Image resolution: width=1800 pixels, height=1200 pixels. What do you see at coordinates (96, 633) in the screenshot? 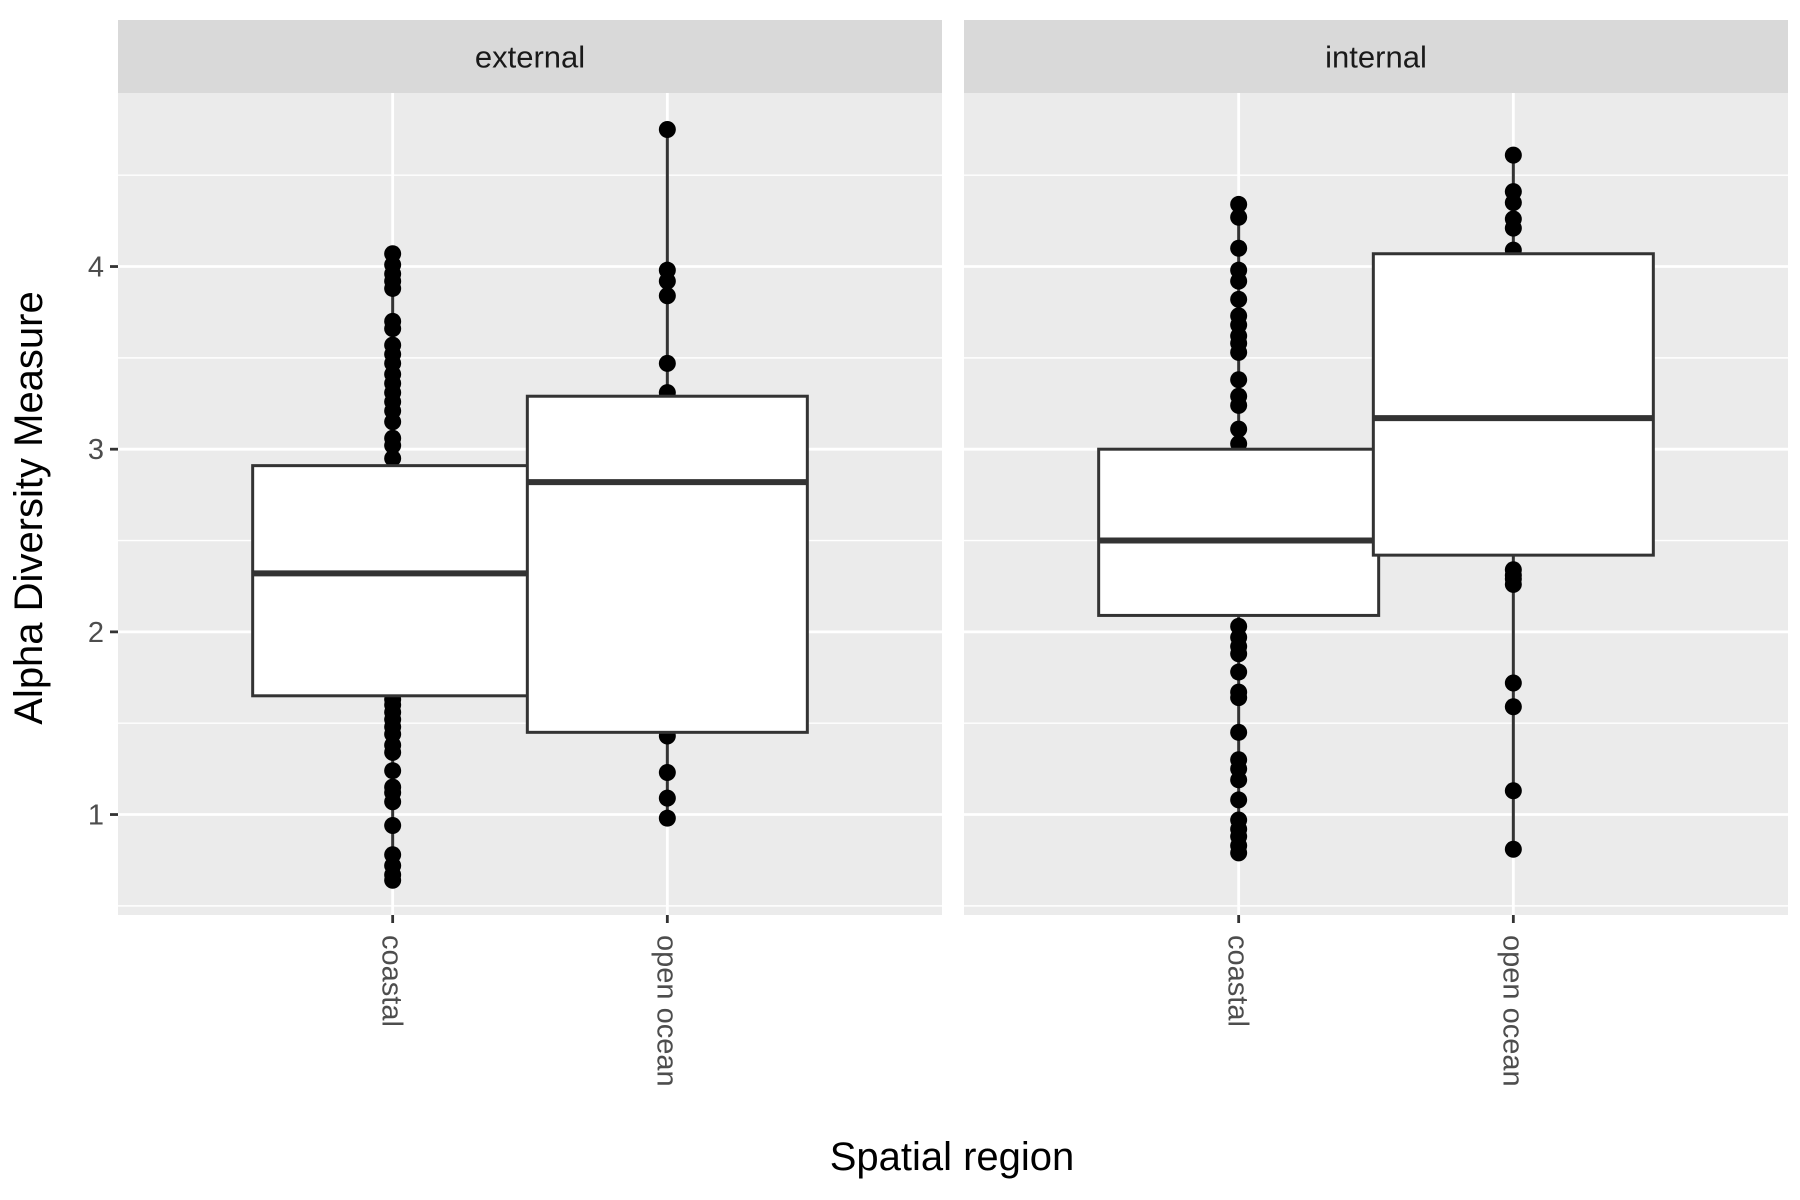
I see `y-tick-label: 2` at bounding box center [96, 633].